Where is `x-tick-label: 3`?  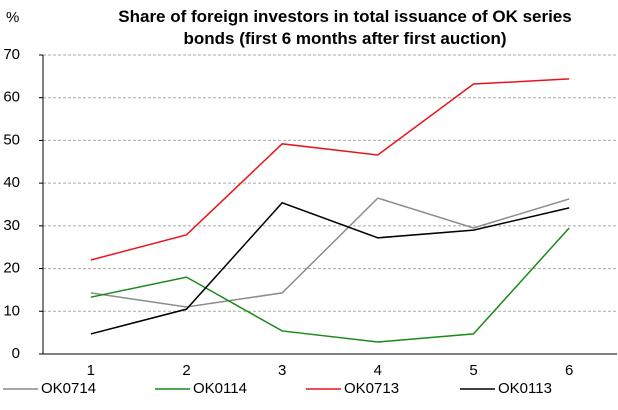 x-tick-label: 3 is located at coordinates (282, 370).